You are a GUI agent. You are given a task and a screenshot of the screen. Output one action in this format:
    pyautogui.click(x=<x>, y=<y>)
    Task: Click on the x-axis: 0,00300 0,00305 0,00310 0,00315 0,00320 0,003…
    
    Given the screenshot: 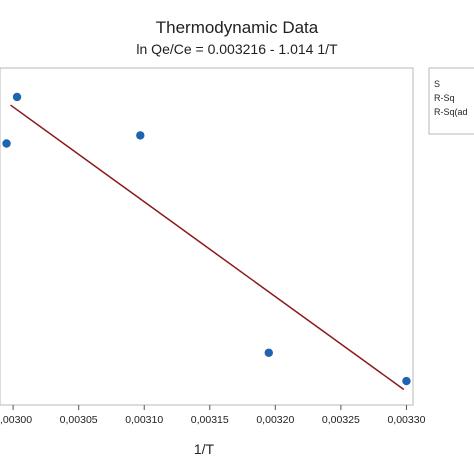 What is the action you would take?
    pyautogui.click(x=213, y=415)
    